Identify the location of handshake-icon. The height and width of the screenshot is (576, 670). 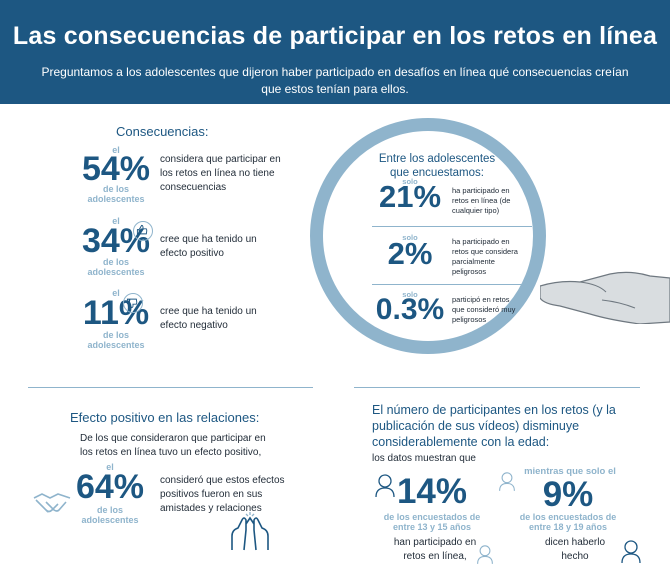
(52, 503).